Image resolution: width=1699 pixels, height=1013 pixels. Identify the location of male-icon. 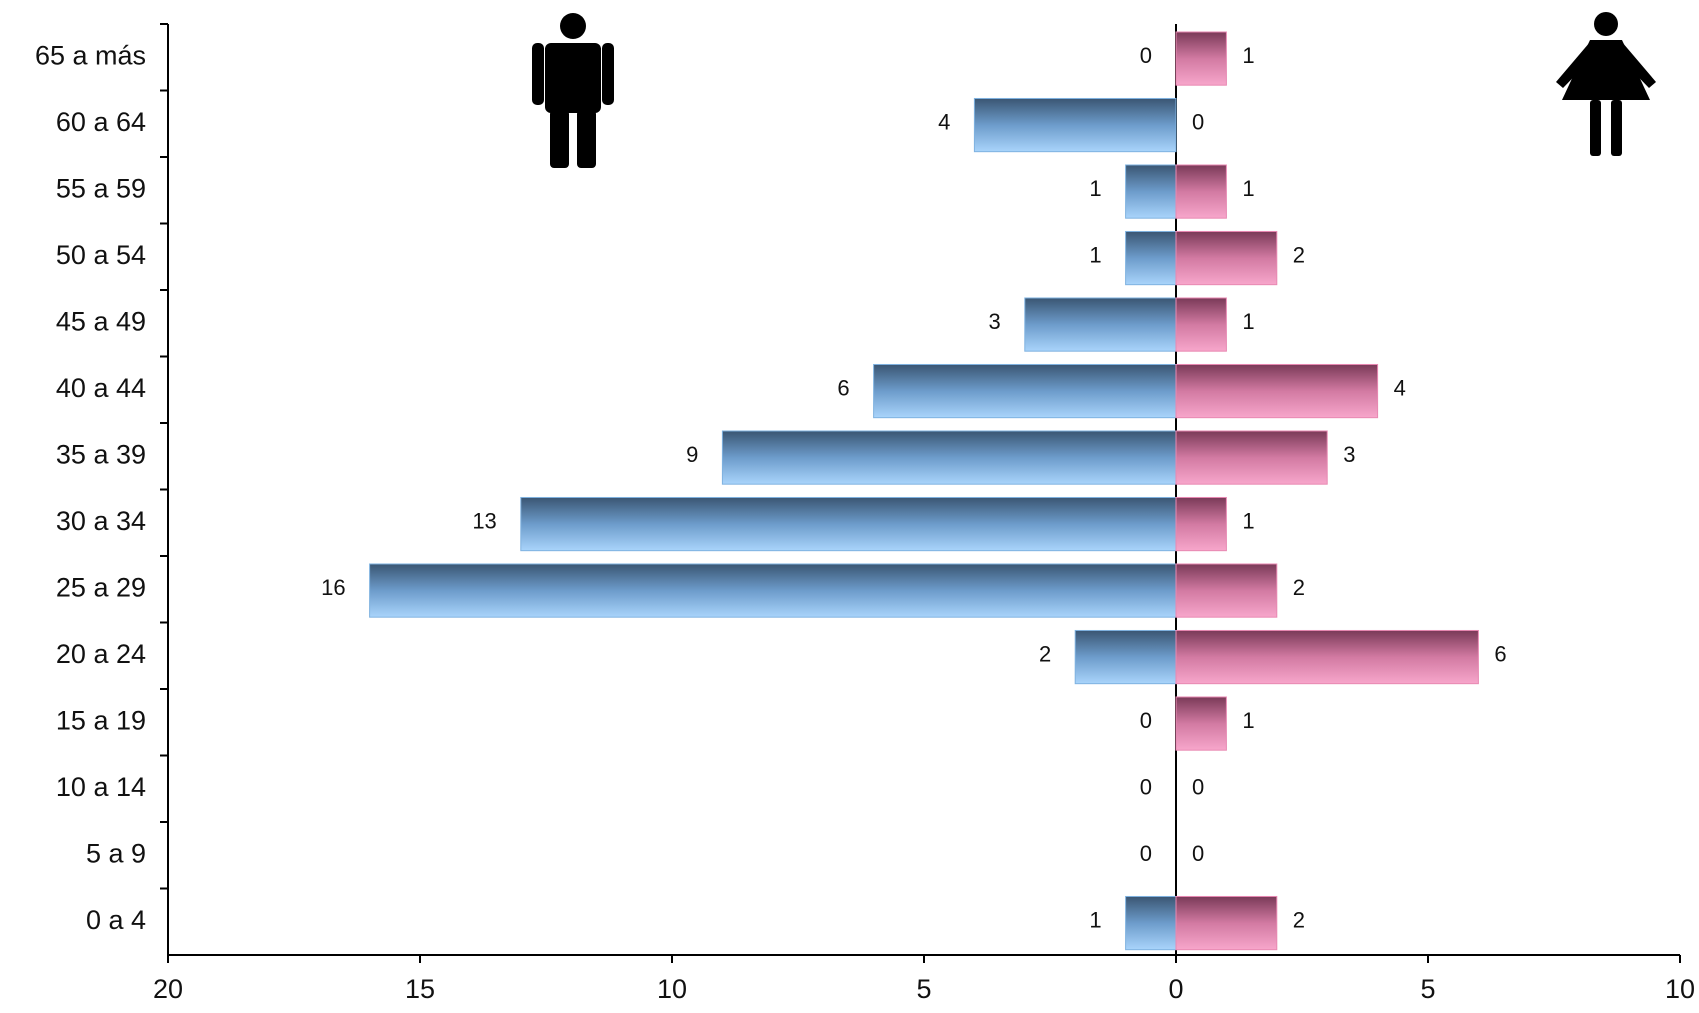
(573, 90).